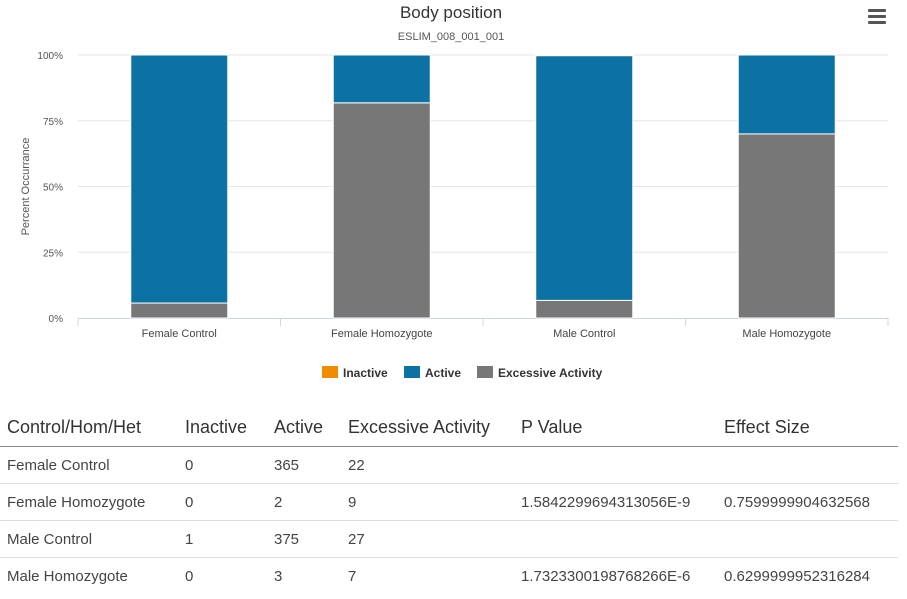 The image size is (907, 599). I want to click on legend-label: Inactive, so click(365, 373).